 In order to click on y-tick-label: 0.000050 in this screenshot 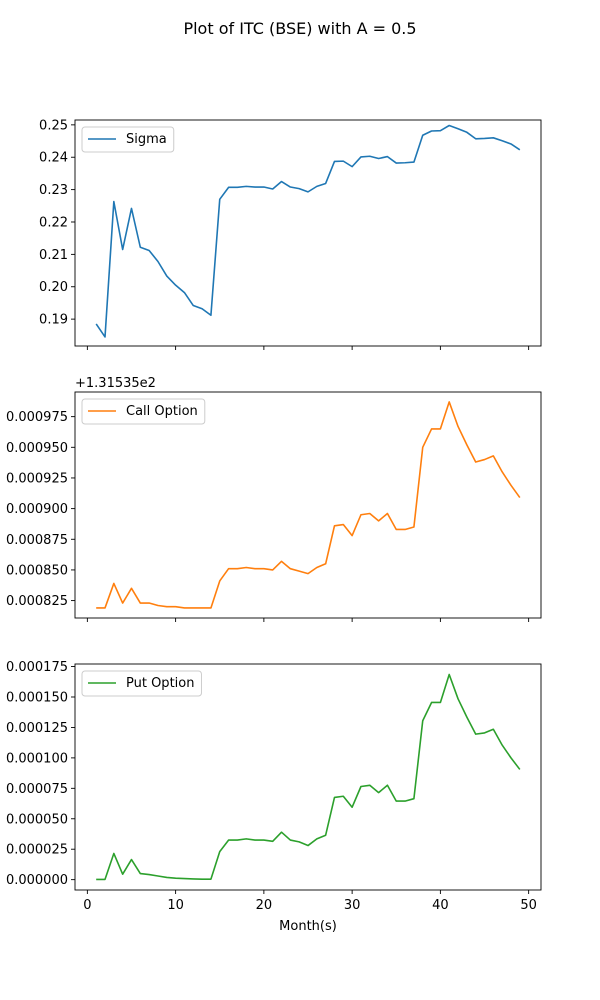, I will do `click(37, 819)`.